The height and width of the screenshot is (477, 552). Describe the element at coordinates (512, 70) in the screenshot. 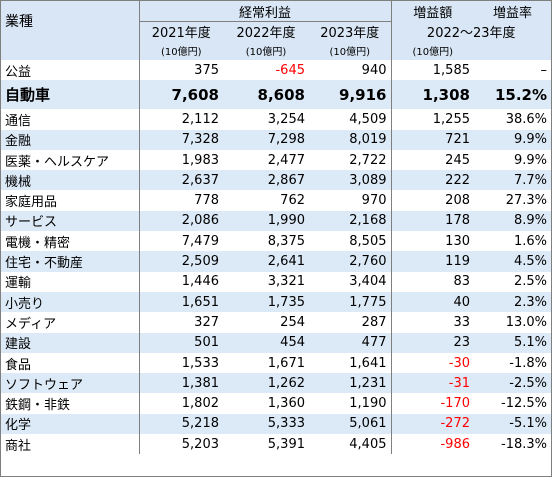

I see `increase-rate: –` at that location.